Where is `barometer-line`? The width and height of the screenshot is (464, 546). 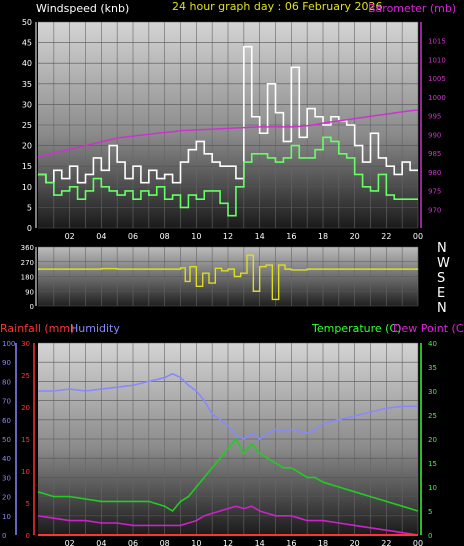
barometer-line is located at coordinates (228, 133).